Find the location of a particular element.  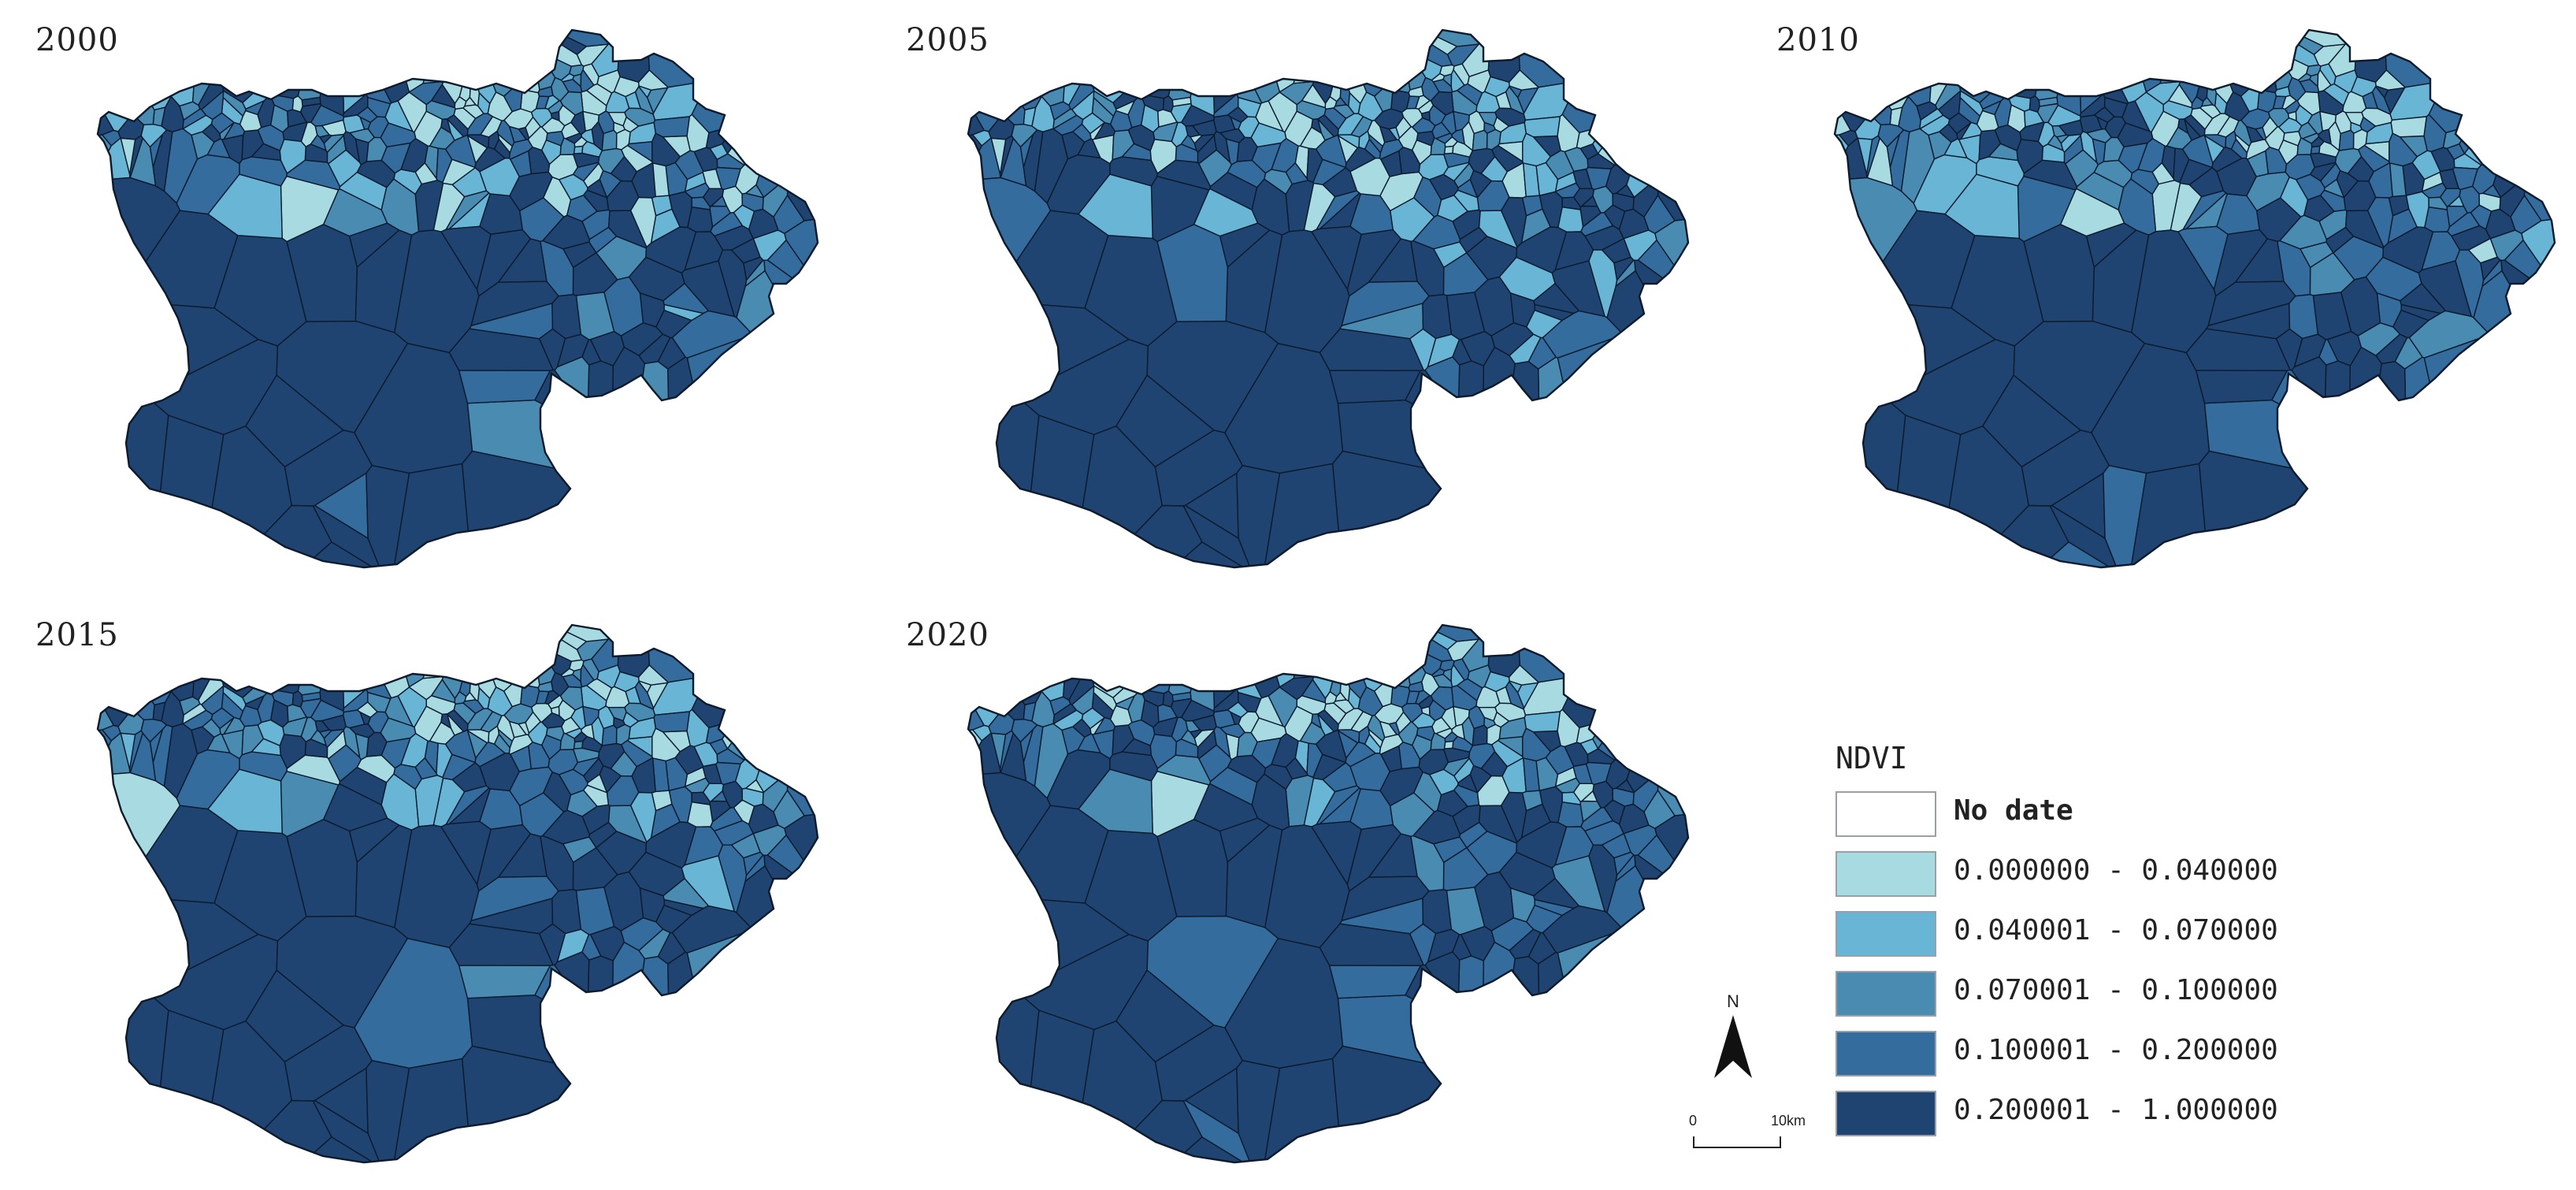

legend-swatch is located at coordinates (1885, 874).